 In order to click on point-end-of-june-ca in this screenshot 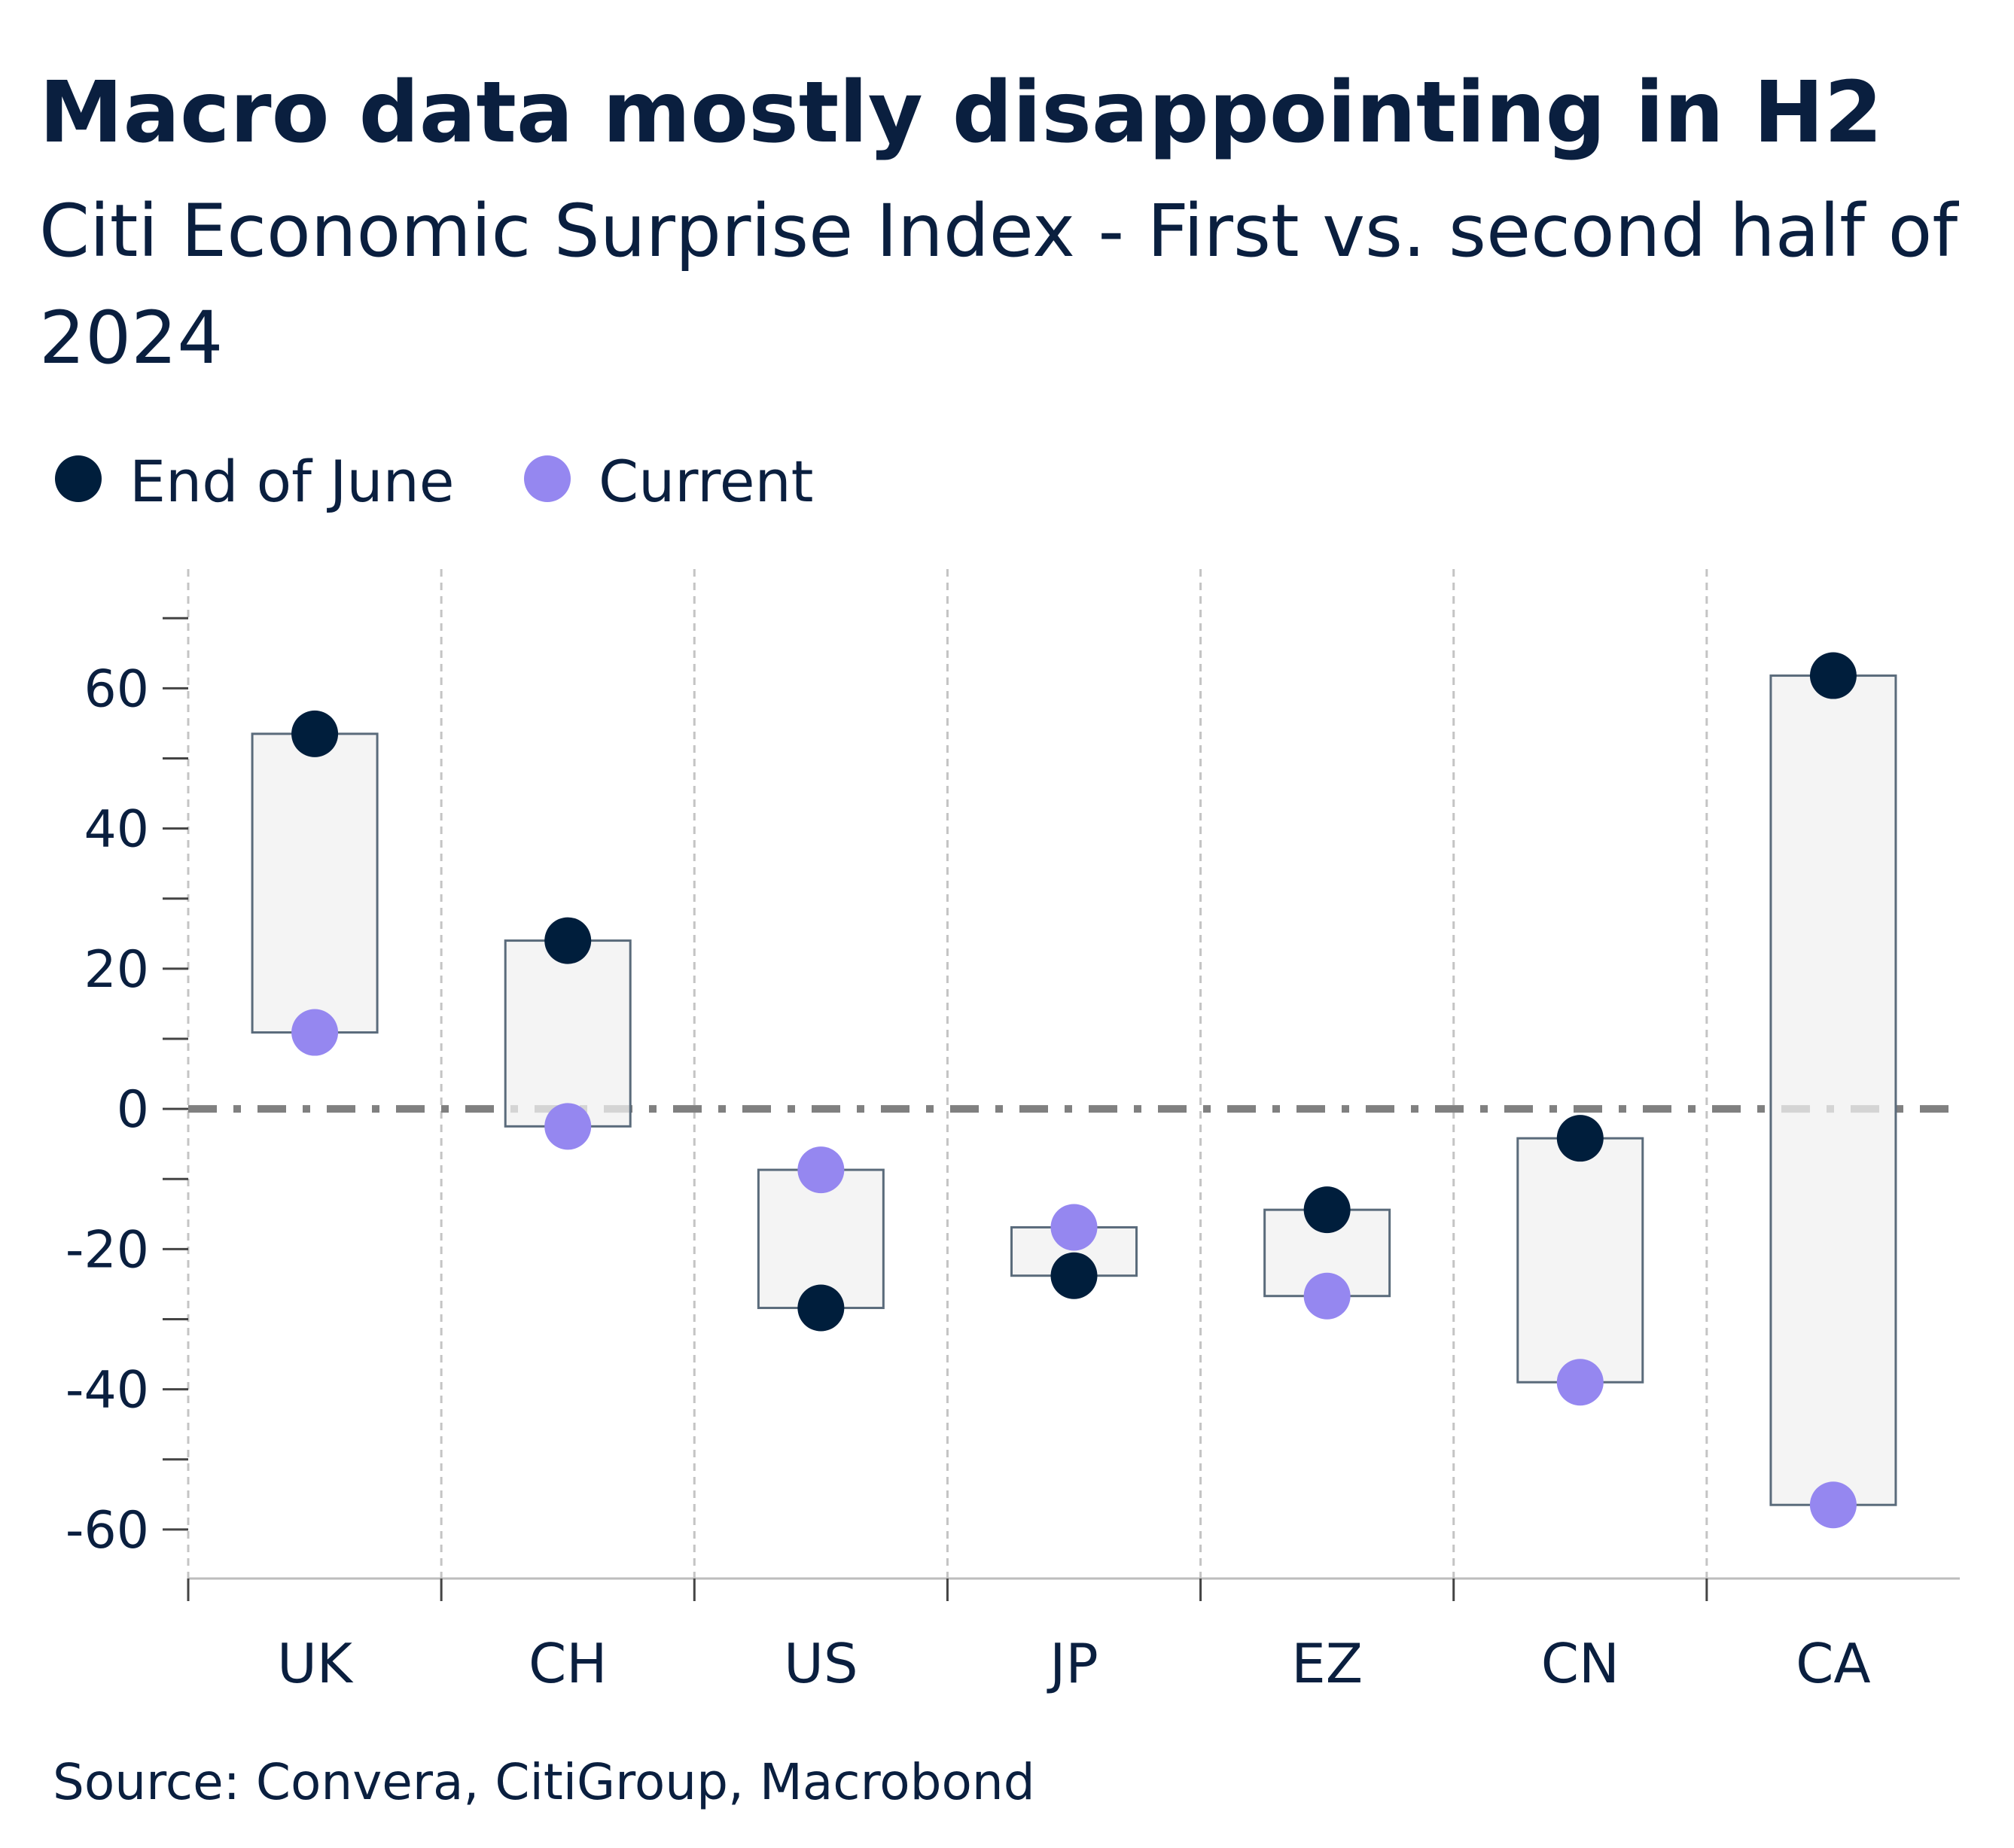, I will do `click(1833, 675)`.